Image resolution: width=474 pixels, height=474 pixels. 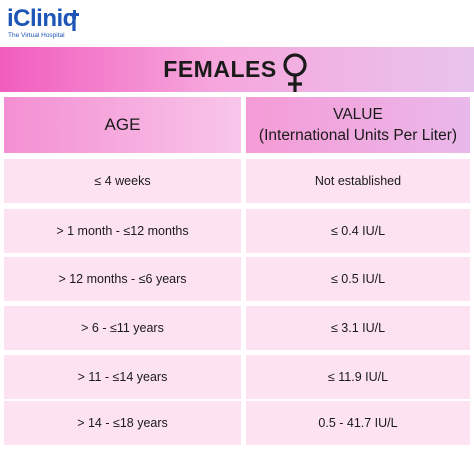 I want to click on table-row-age: > 12 months - ≤6 years, so click(x=122, y=279).